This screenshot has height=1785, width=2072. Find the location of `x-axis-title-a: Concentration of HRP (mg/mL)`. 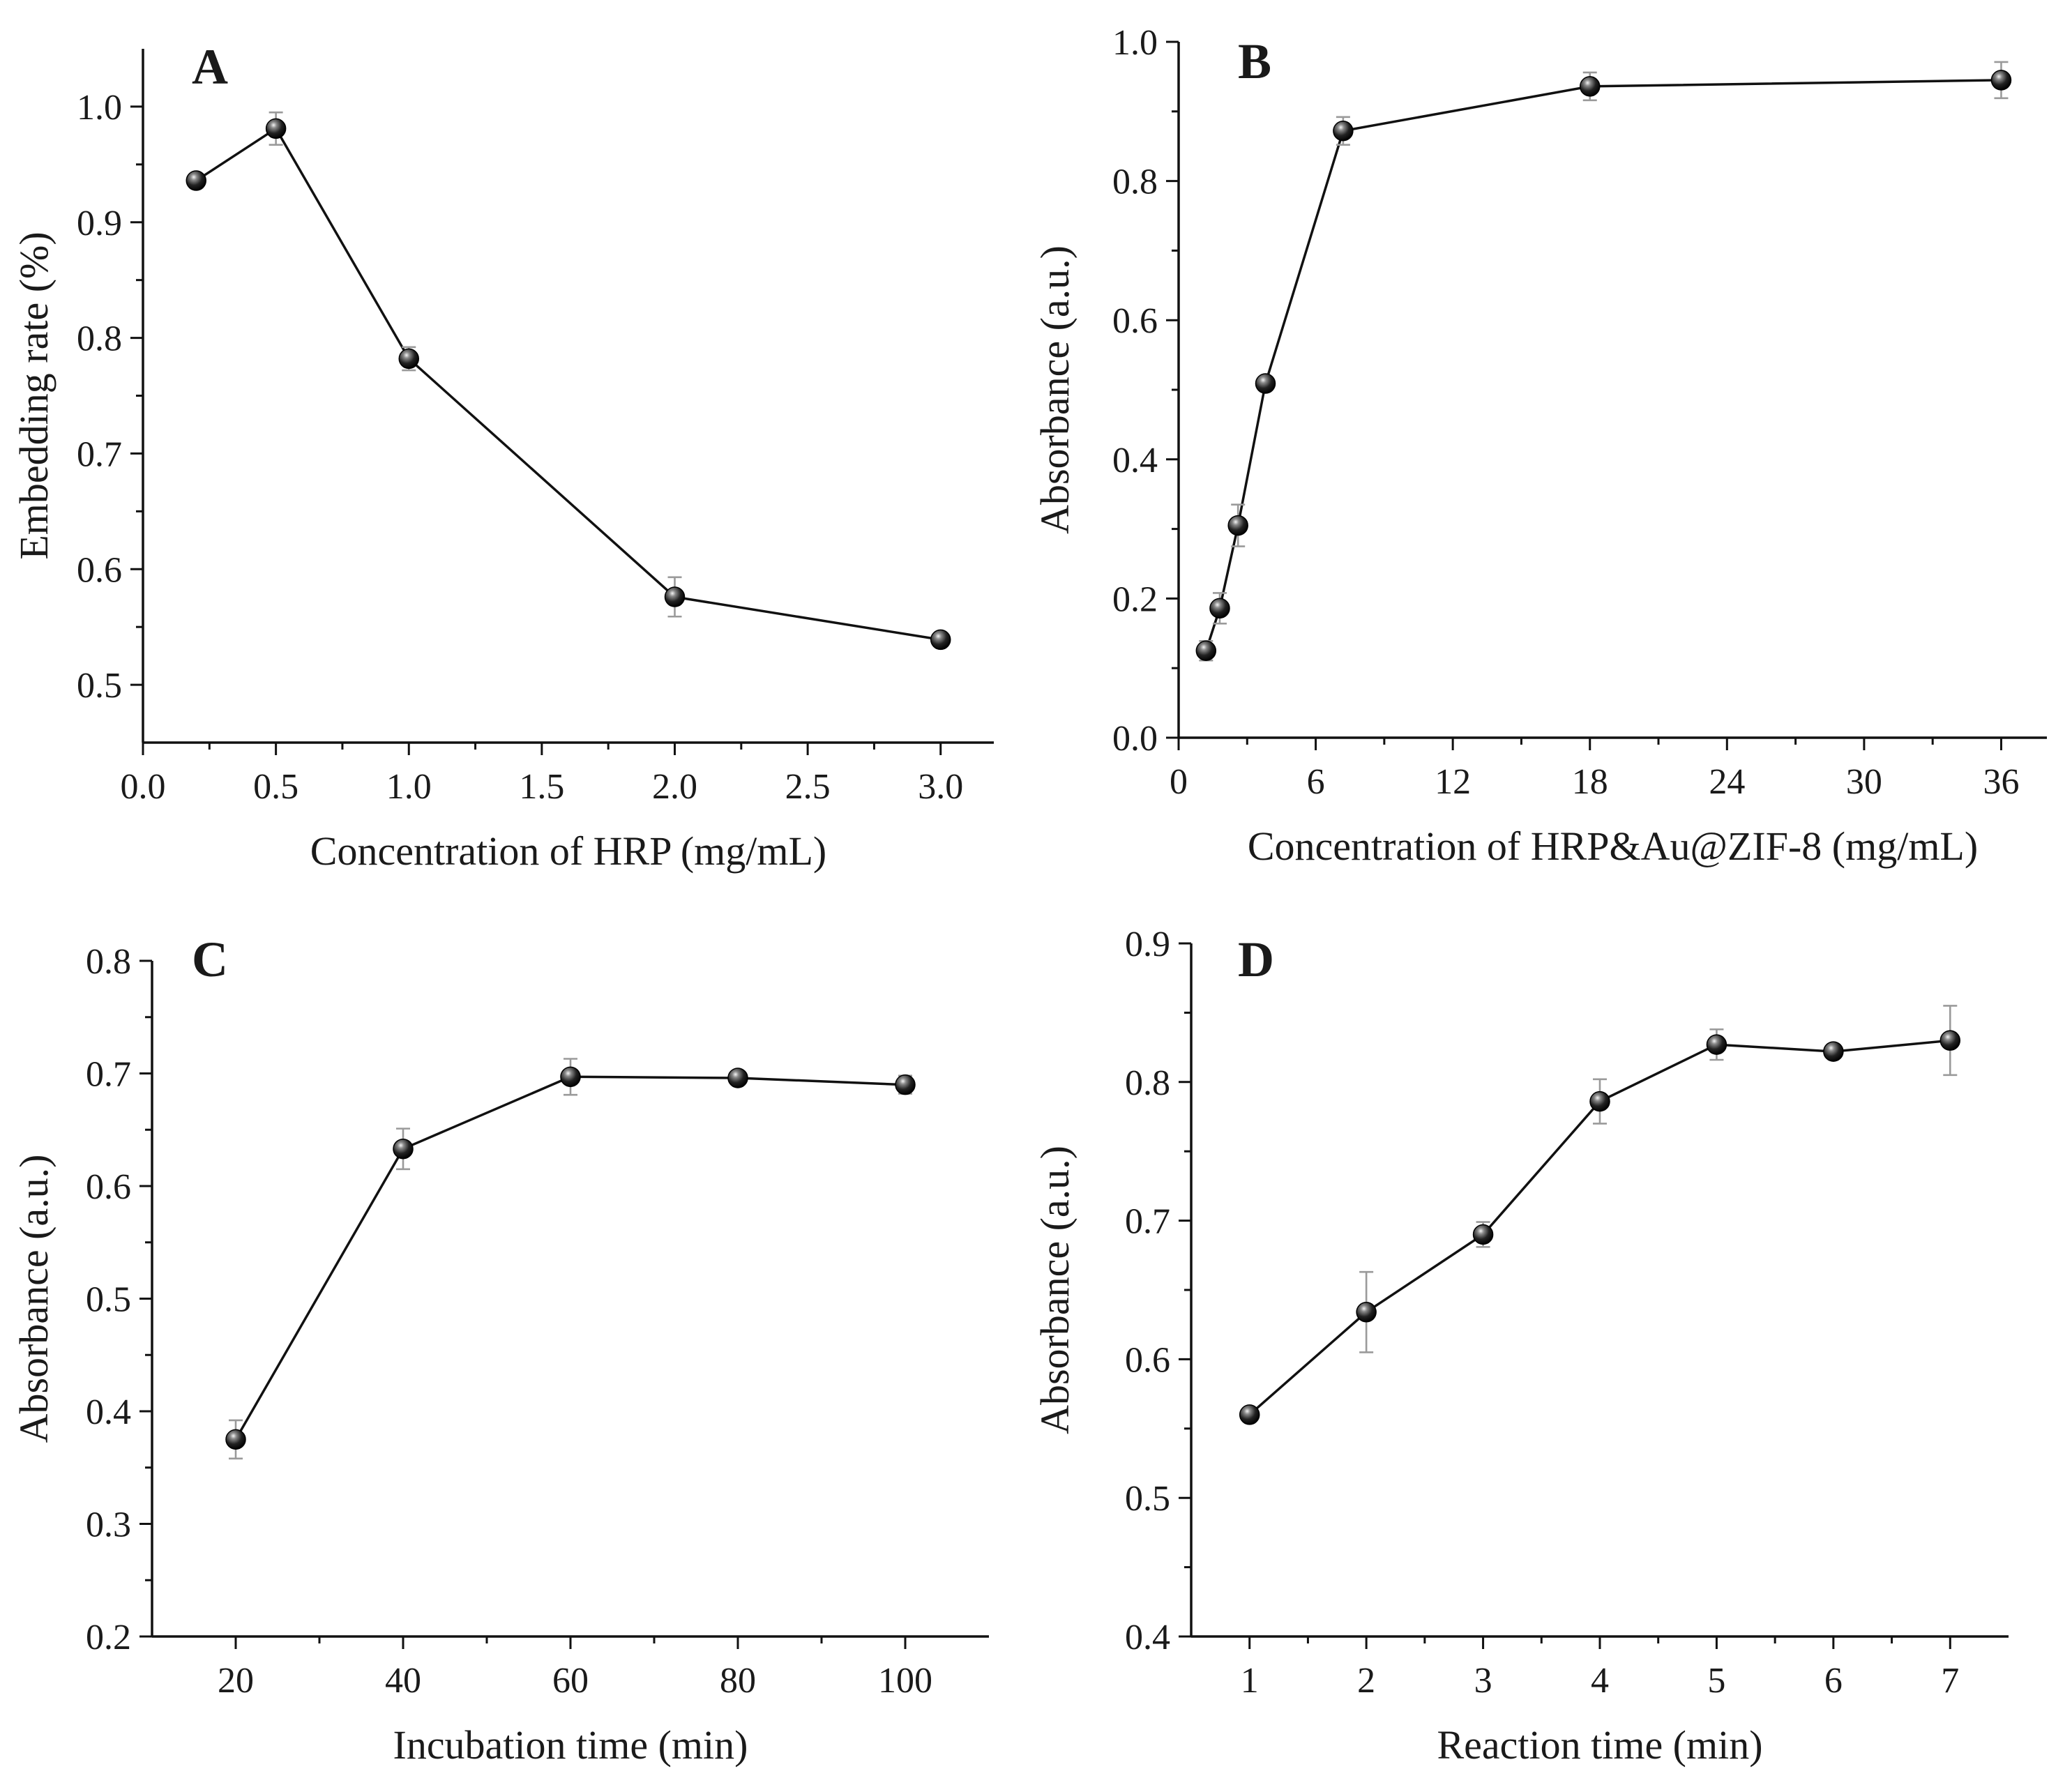

x-axis-title-a: Concentration of HRP (mg/mL) is located at coordinates (568, 851).